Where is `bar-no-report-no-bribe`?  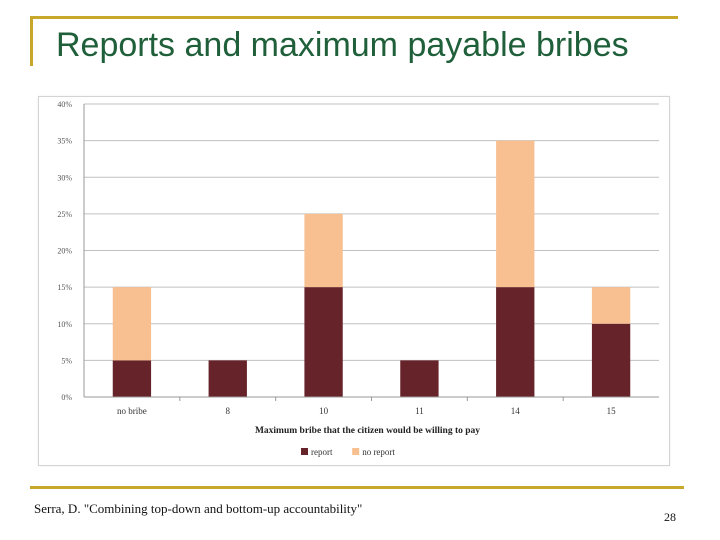
bar-no-report-no-bribe is located at coordinates (132, 324).